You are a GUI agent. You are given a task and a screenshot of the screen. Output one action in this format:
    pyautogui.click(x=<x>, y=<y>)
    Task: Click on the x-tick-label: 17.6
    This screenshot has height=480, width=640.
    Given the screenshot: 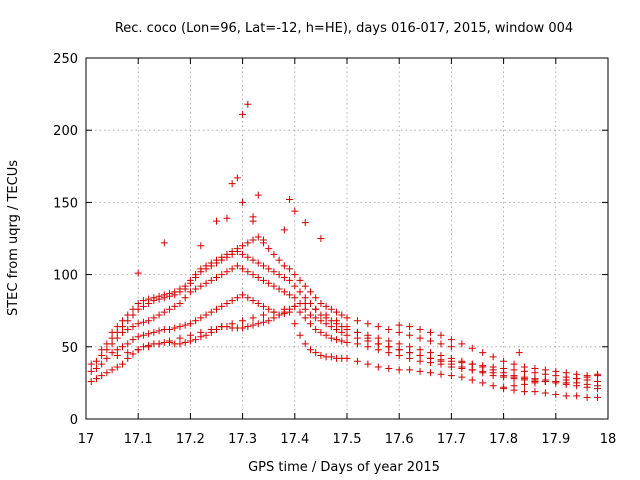 What is the action you would take?
    pyautogui.click(x=399, y=439)
    